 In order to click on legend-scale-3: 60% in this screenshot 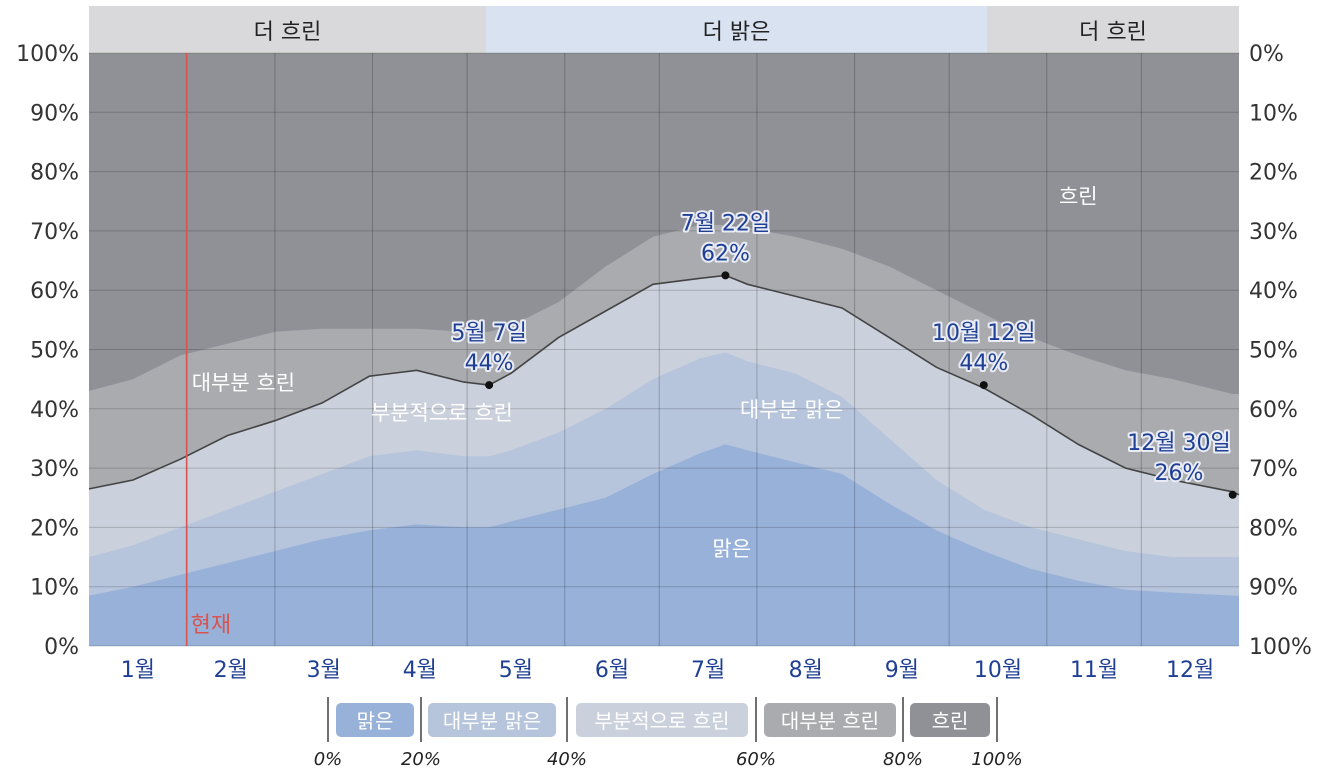, I will do `click(756, 759)`.